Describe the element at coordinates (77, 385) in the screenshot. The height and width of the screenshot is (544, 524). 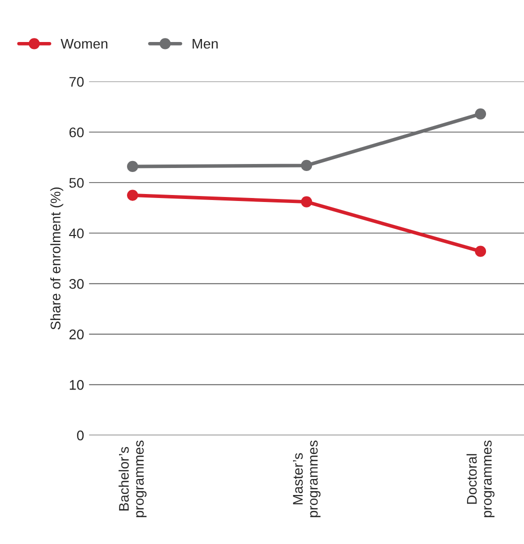
I see `y-tick-label: 10` at that location.